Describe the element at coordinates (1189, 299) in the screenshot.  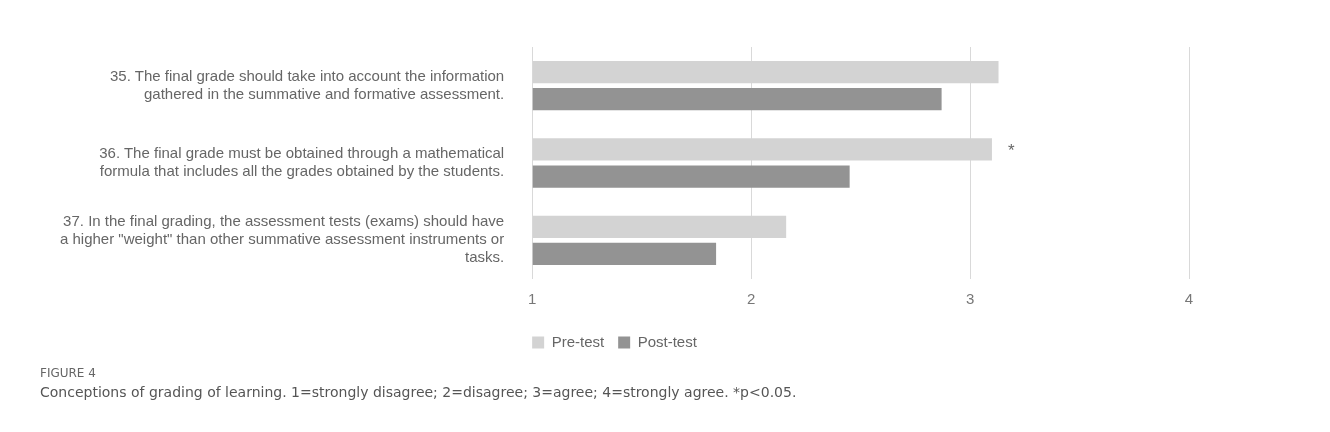
I see `x-tick-label: 4` at that location.